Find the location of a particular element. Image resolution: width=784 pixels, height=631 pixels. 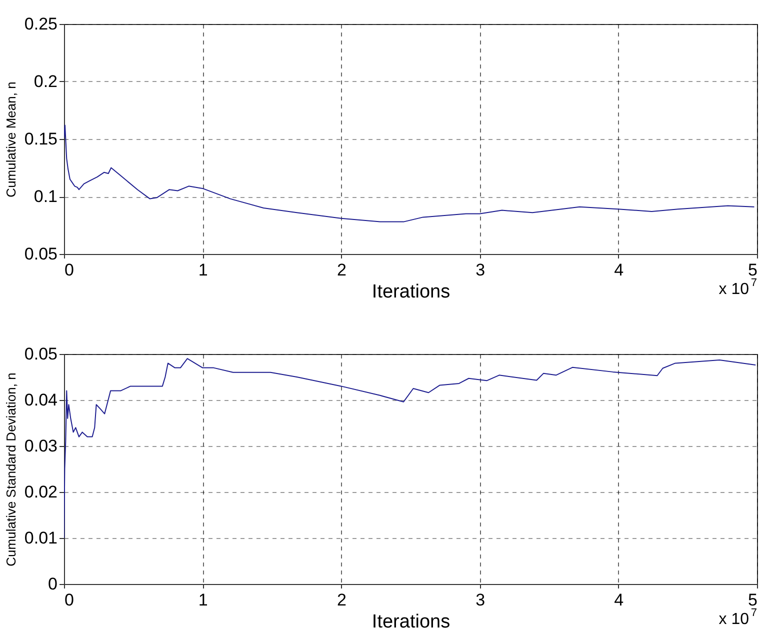

y-tick-label: 0.02 is located at coordinates (41, 492).